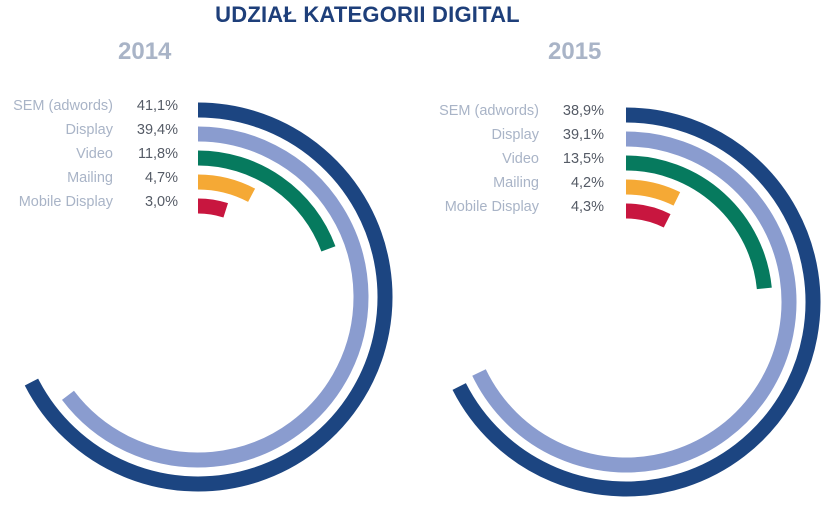 The height and width of the screenshot is (505, 839). What do you see at coordinates (575, 51) in the screenshot?
I see `year-label: 2015` at bounding box center [575, 51].